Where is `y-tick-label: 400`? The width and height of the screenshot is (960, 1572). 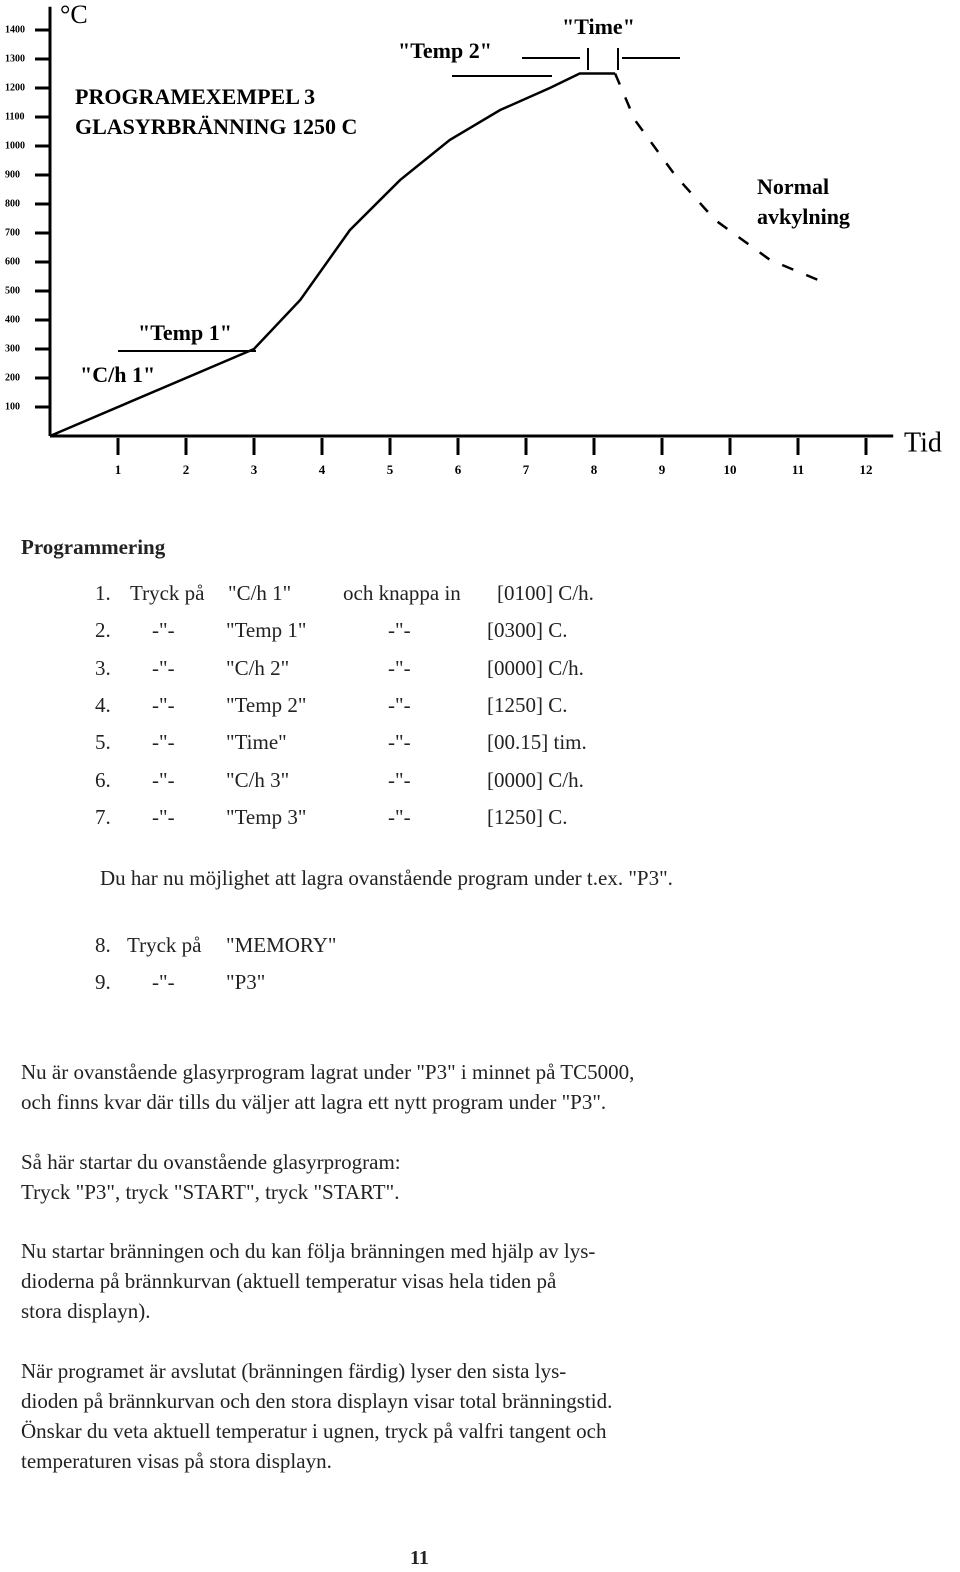
y-tick-label: 400 is located at coordinates (12, 319).